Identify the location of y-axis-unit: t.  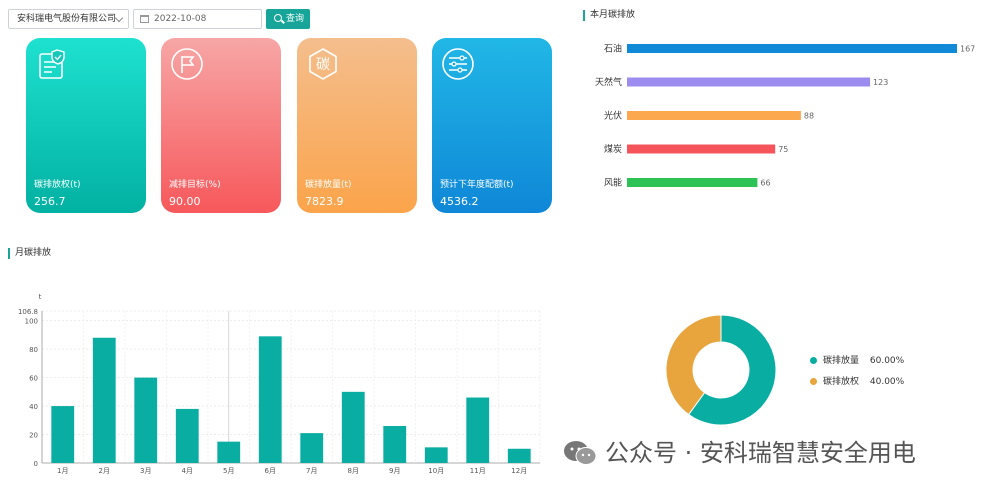
(40, 297).